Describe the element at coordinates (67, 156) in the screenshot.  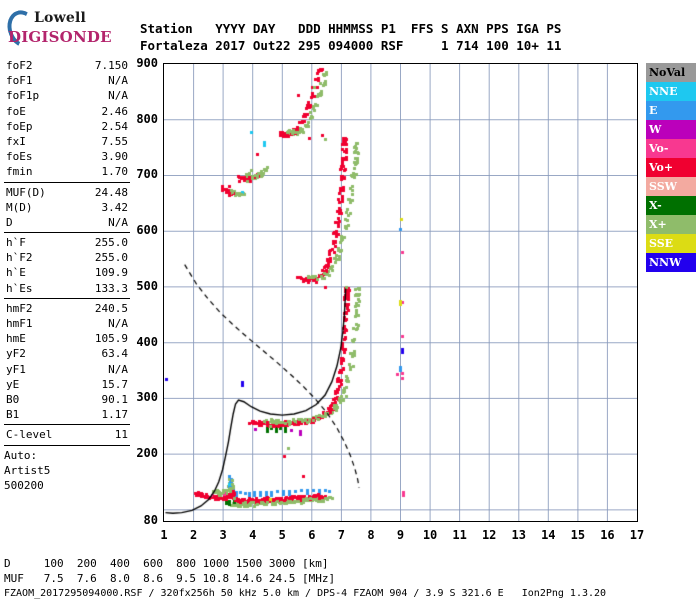
I see `param-row-foes: foEs 3.90` at that location.